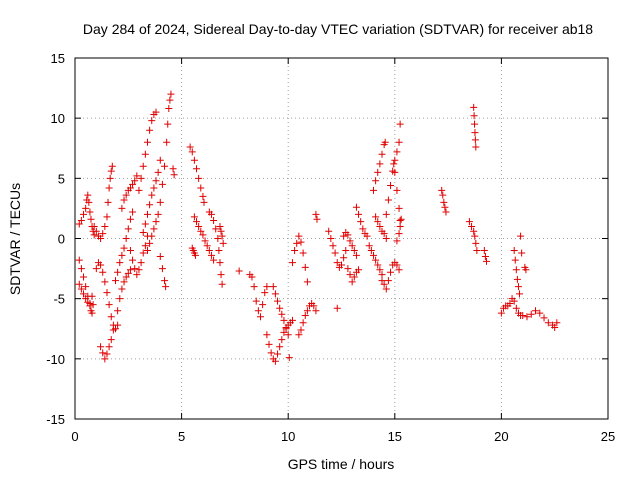 This screenshot has width=640, height=480. Describe the element at coordinates (156, 250) in the screenshot. I see `series-arc-m` at that location.